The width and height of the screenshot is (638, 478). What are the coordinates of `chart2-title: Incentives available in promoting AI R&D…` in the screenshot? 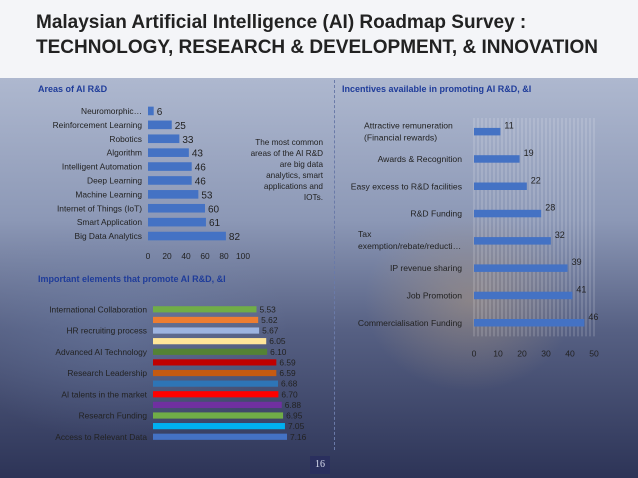 It's located at (437, 89).